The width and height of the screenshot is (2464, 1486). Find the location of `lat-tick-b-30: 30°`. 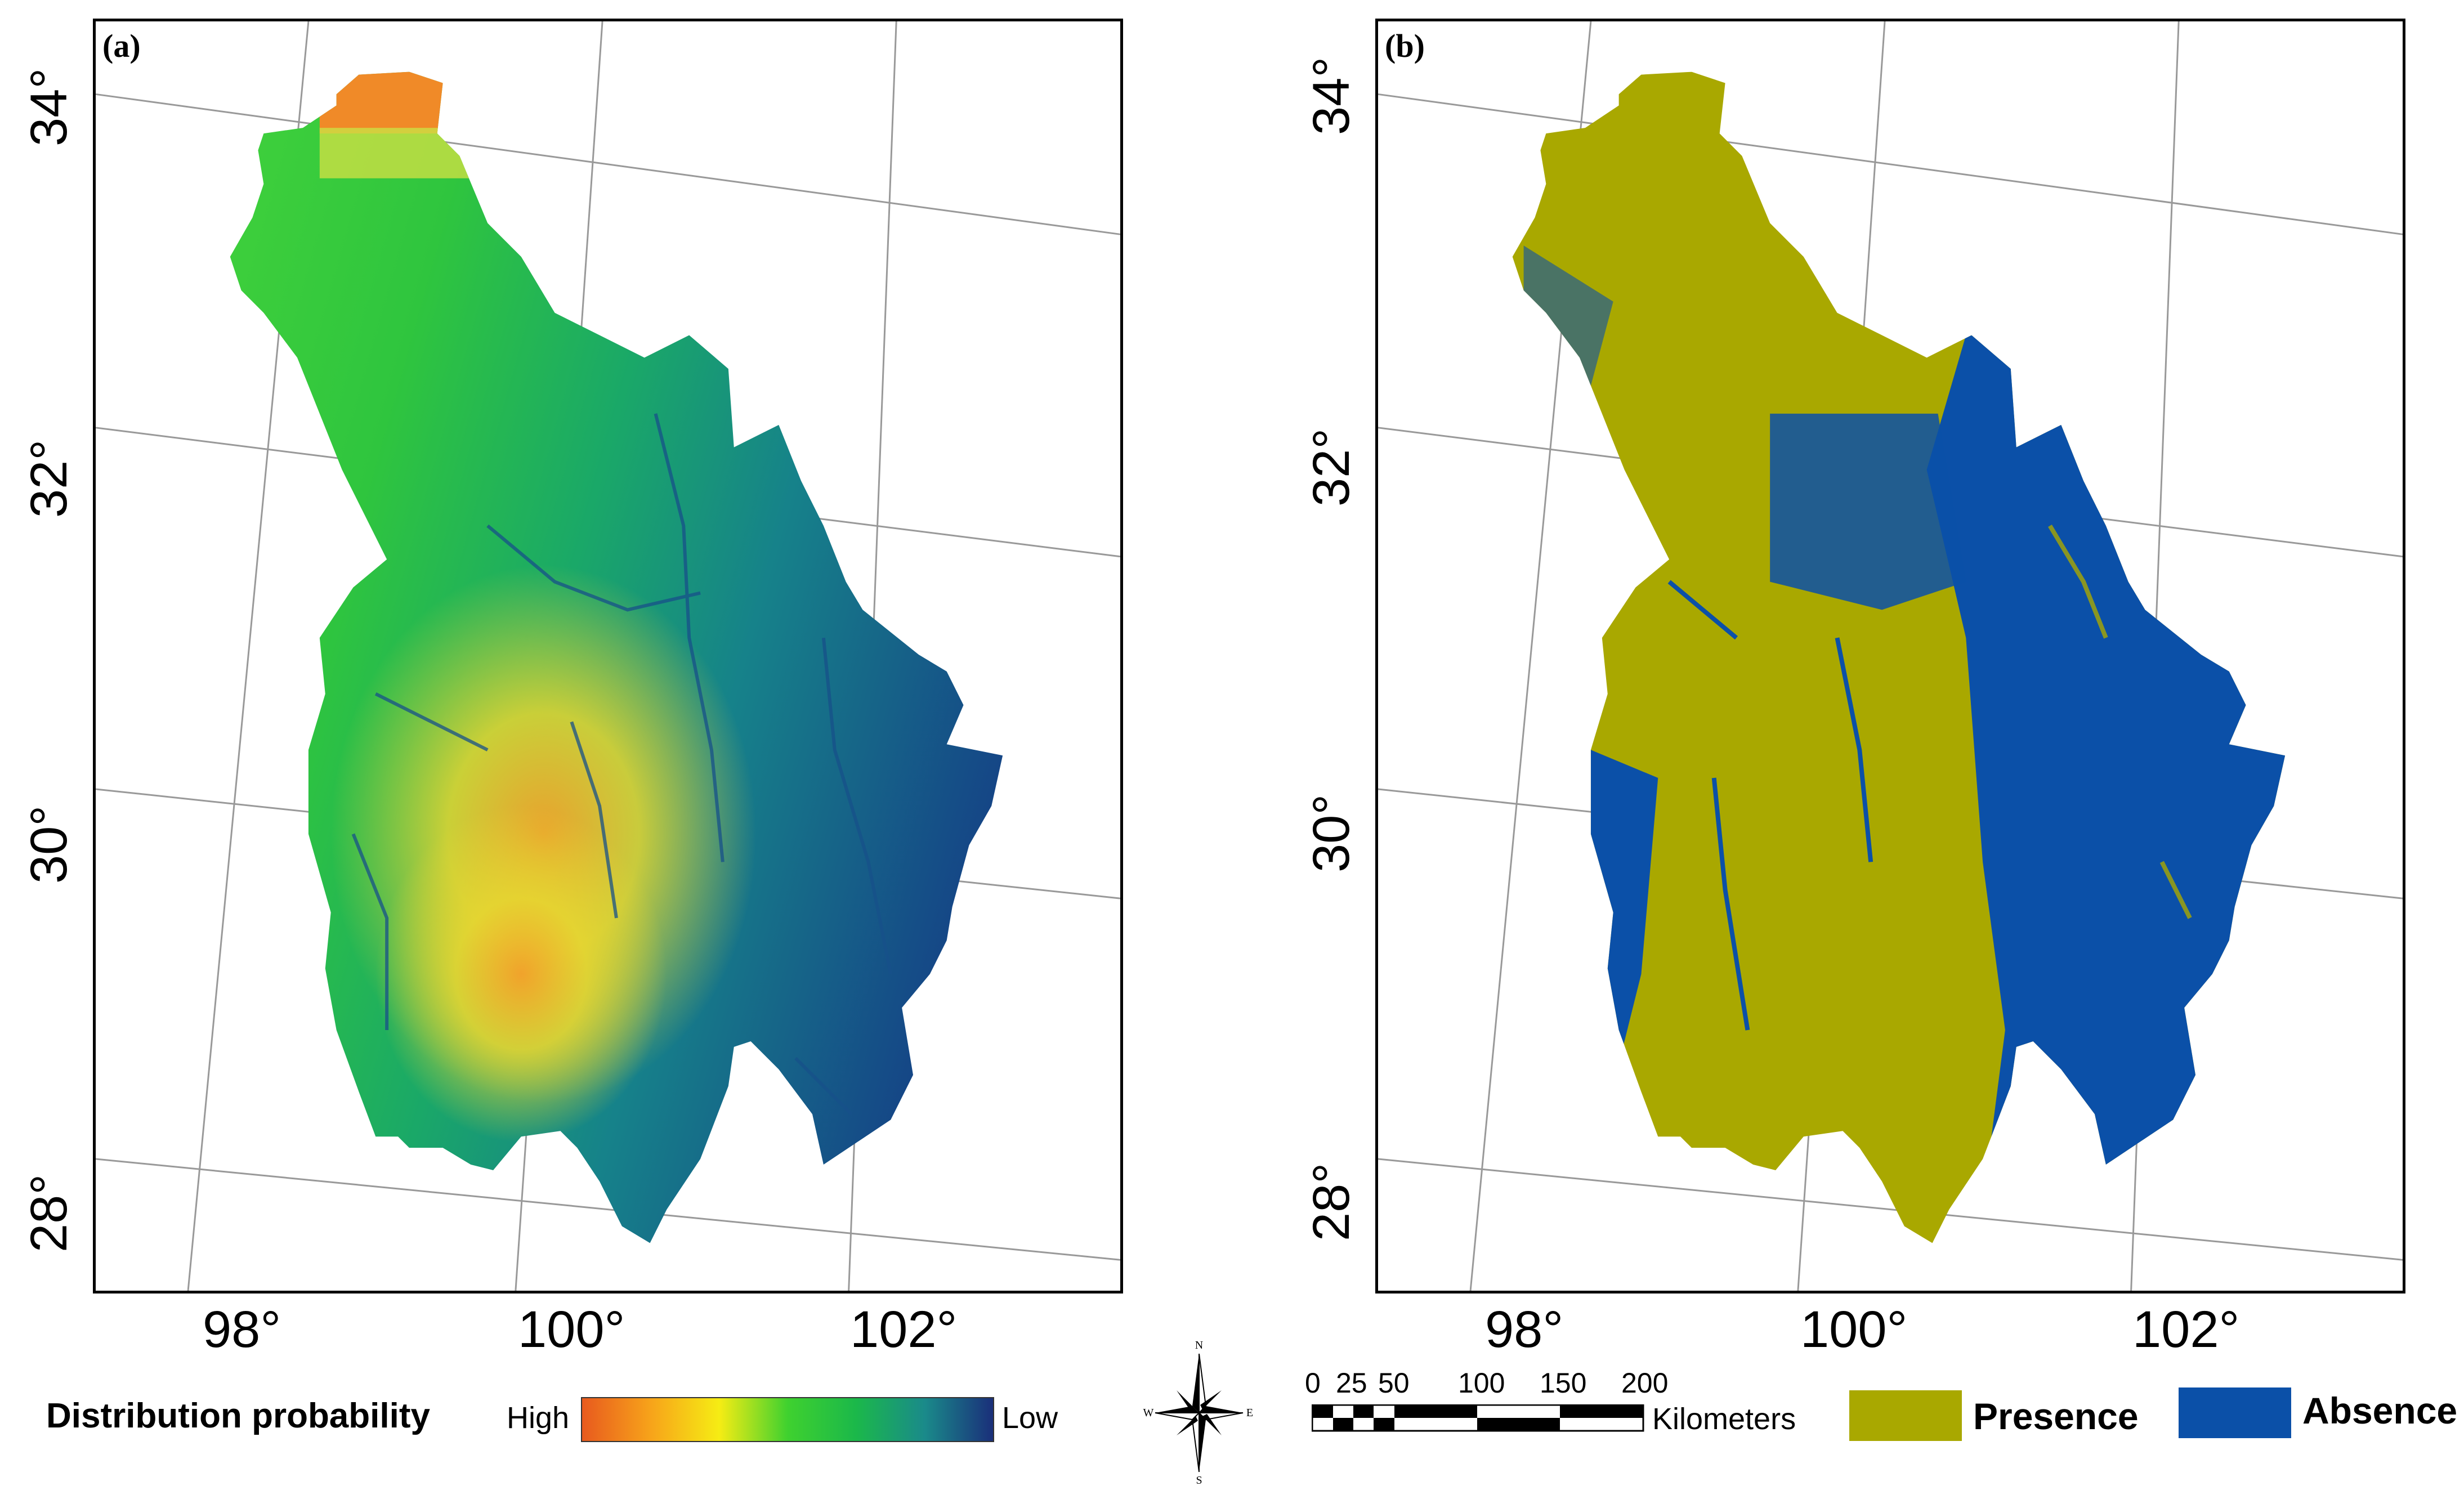

lat-tick-b-30: 30° is located at coordinates (1331, 833).